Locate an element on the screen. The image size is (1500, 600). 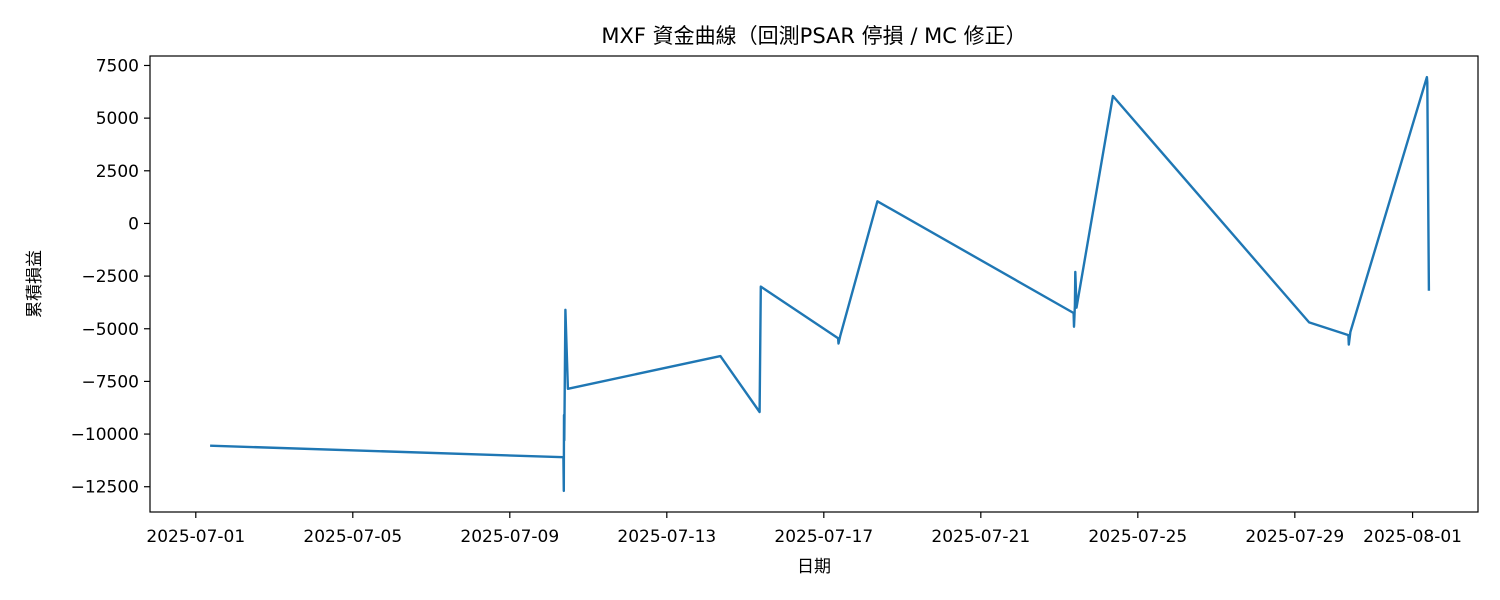
y-tick-label-5: −5000 is located at coordinates (110, 330).